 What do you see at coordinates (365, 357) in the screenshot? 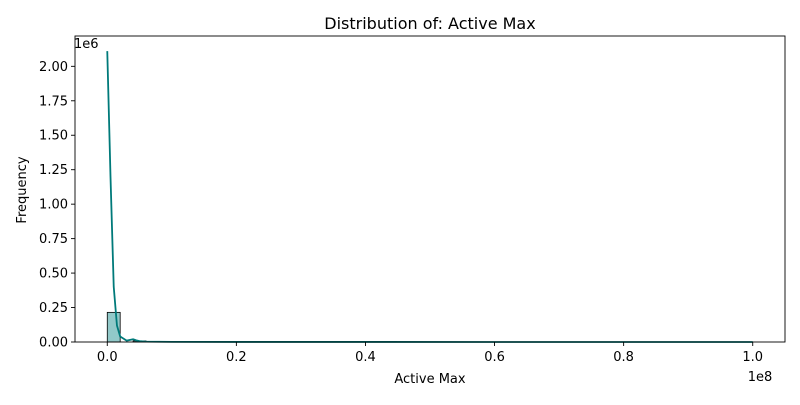
I see `x-tick-label: 0.4` at bounding box center [365, 357].